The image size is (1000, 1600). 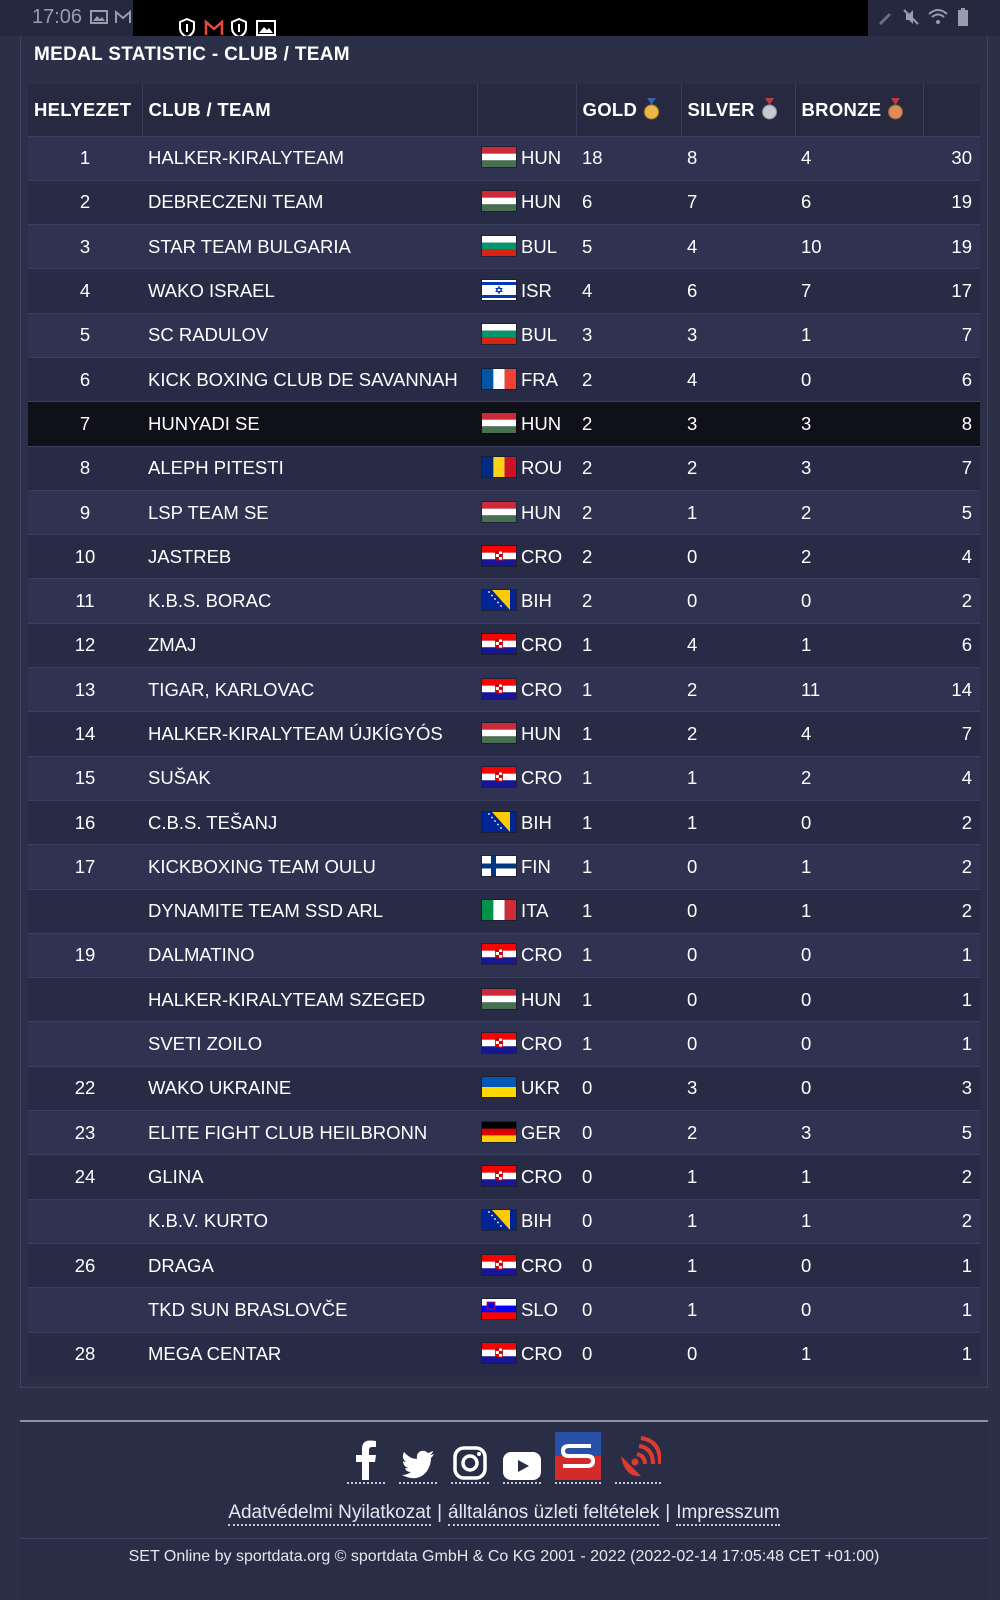 I want to click on rank-cell, so click(x=85, y=1221).